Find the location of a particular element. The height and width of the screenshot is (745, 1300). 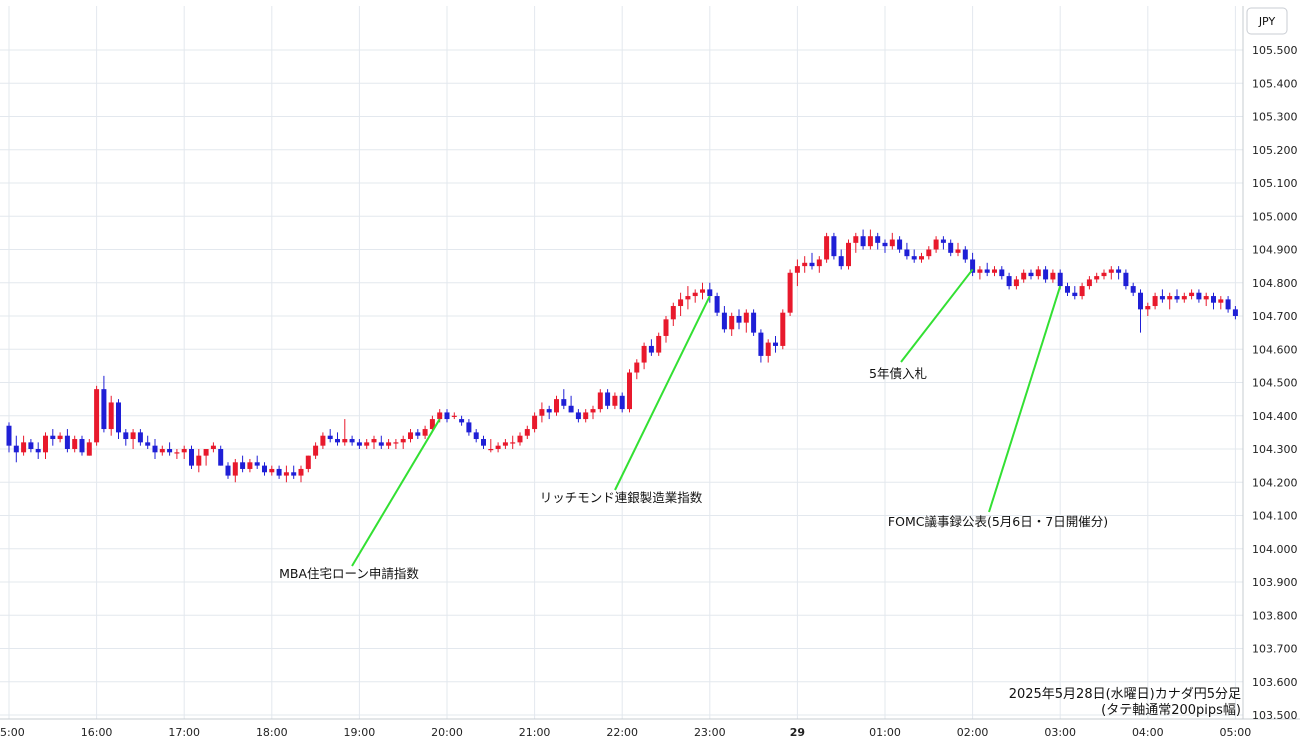

annotation-label: MBA住宅ローン申請指数 is located at coordinates (349, 573).